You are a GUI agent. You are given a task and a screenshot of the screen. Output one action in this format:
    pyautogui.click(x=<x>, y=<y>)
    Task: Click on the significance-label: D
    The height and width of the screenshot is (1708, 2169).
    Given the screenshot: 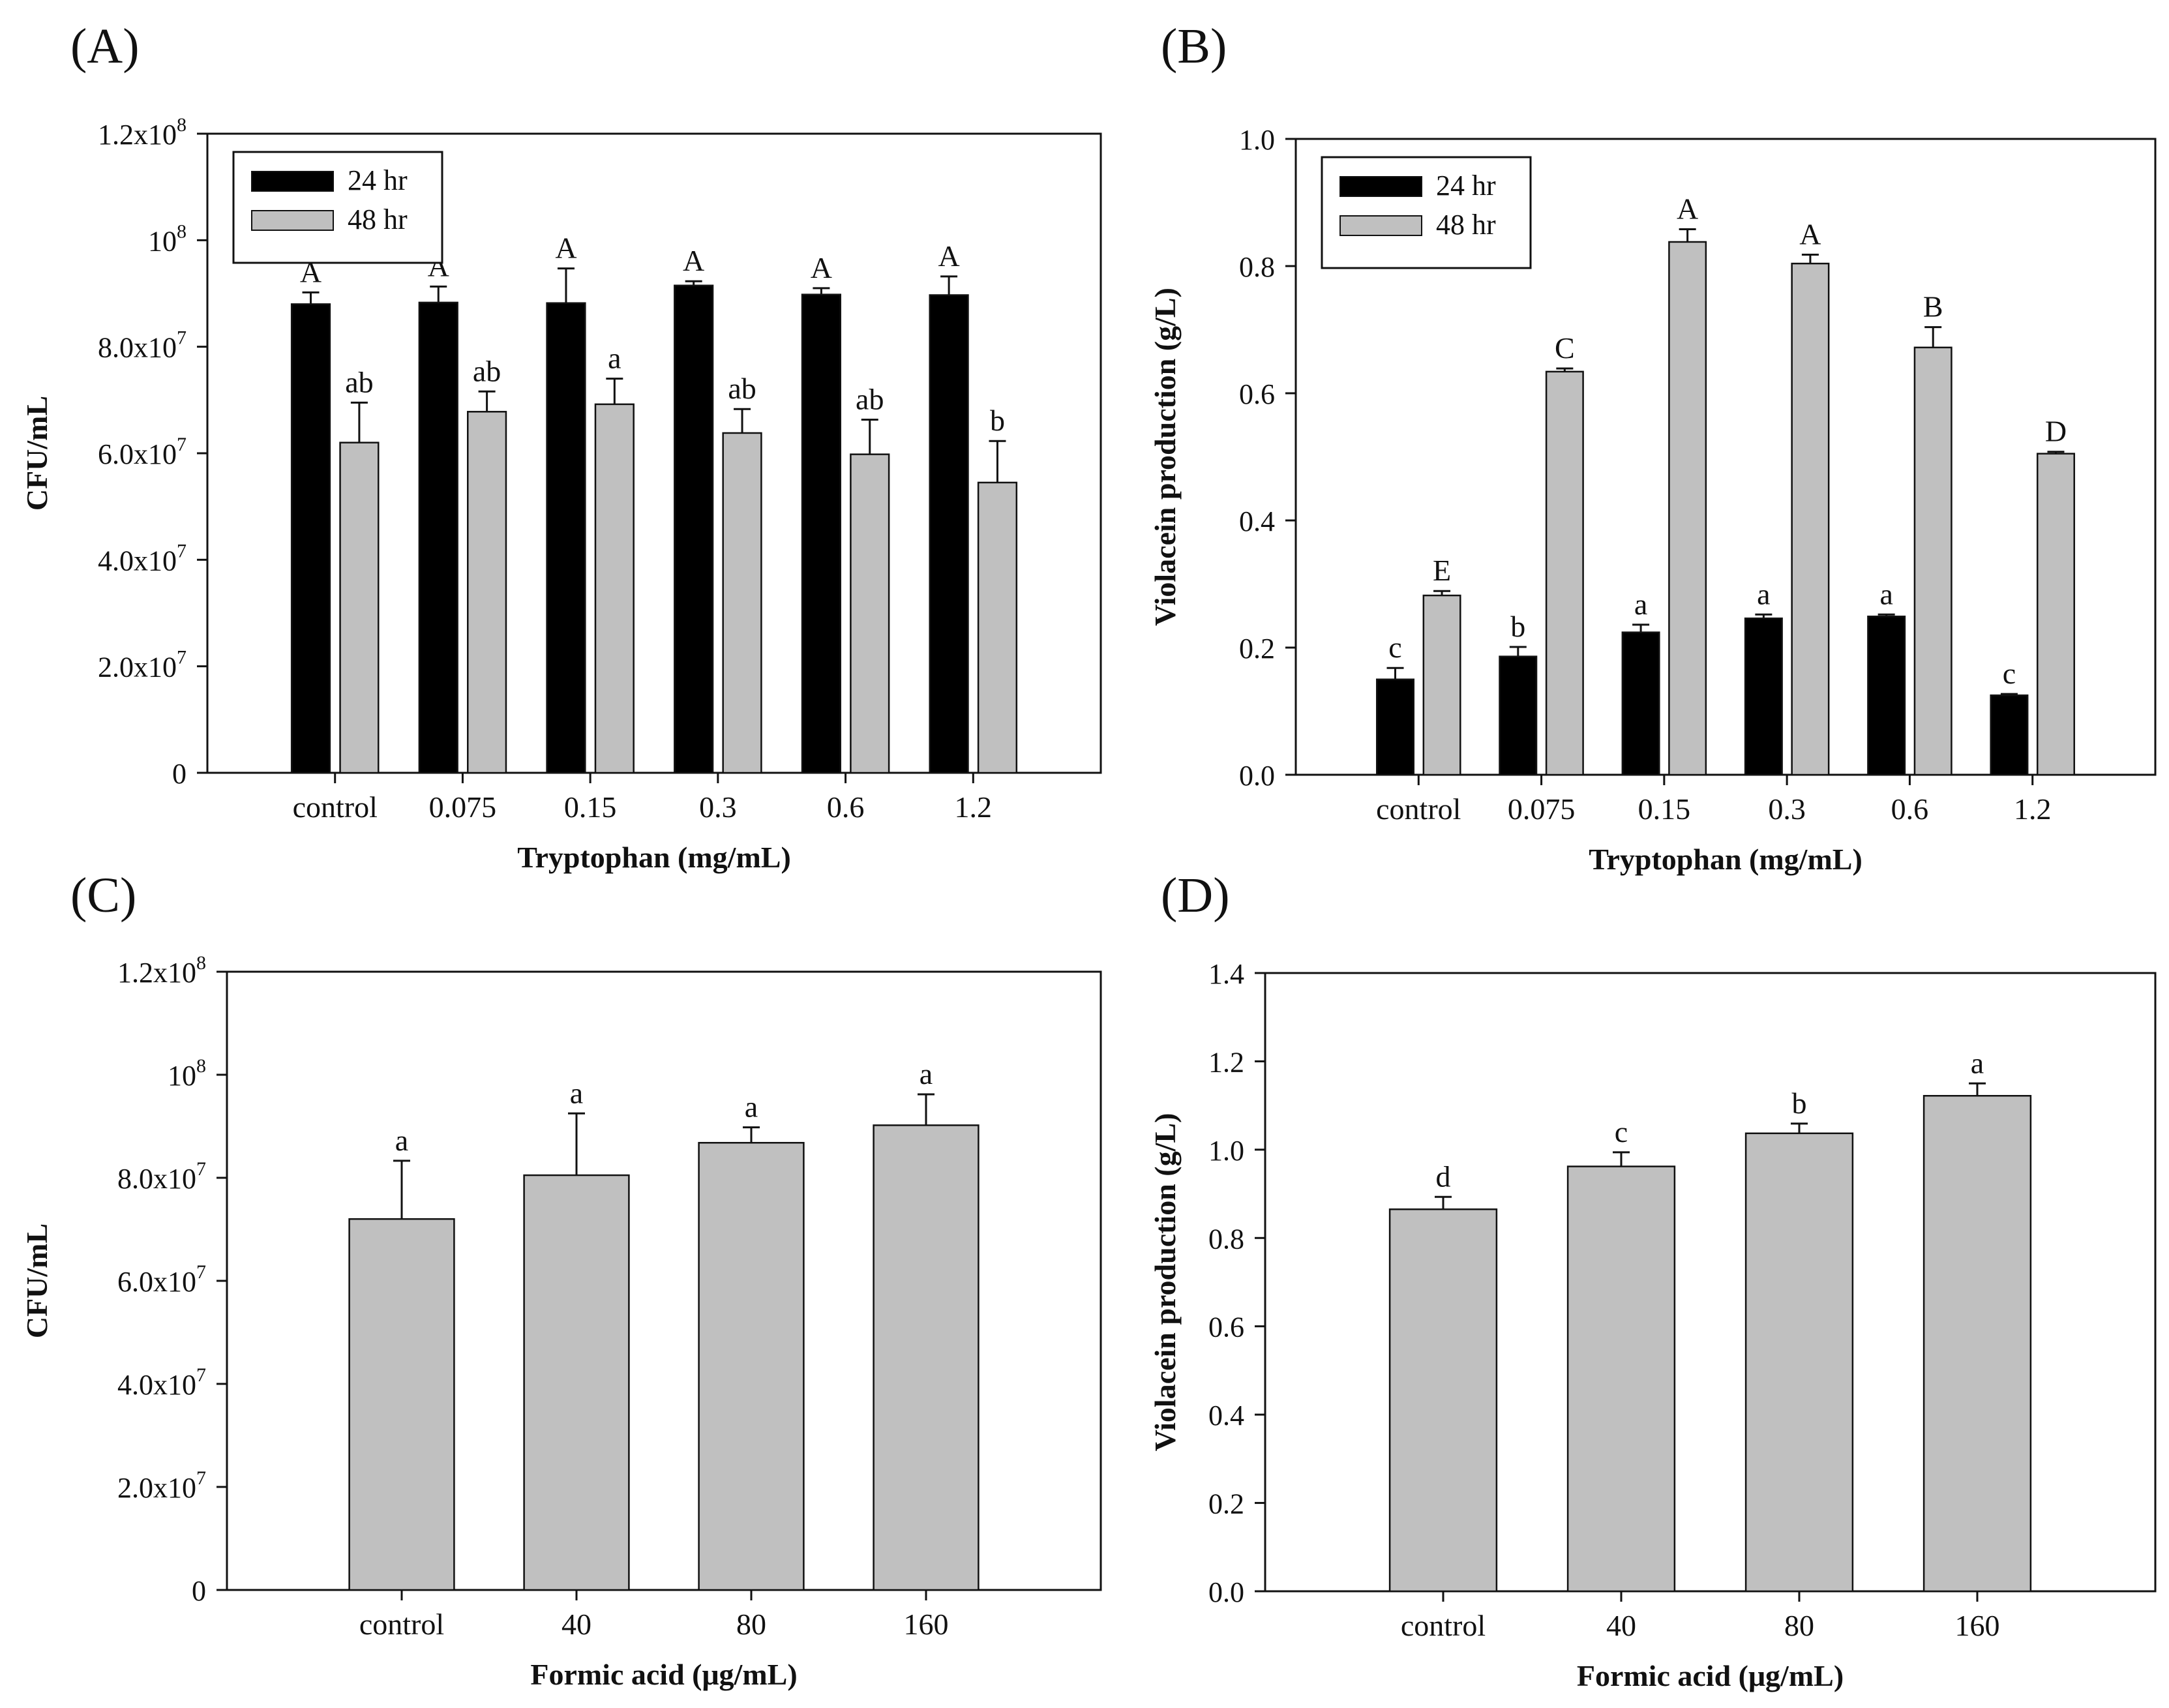 What is the action you would take?
    pyautogui.click(x=2056, y=432)
    